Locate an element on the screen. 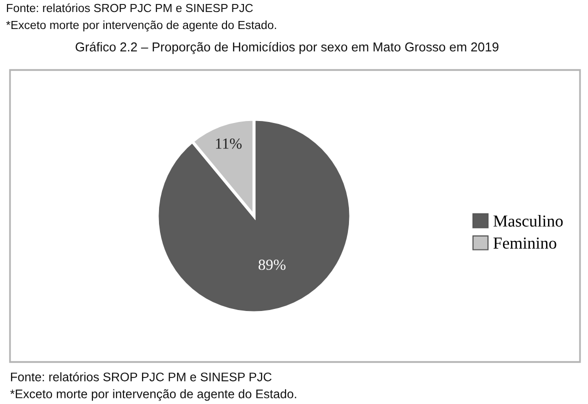 The height and width of the screenshot is (404, 588). data-label: 89% is located at coordinates (272, 265).